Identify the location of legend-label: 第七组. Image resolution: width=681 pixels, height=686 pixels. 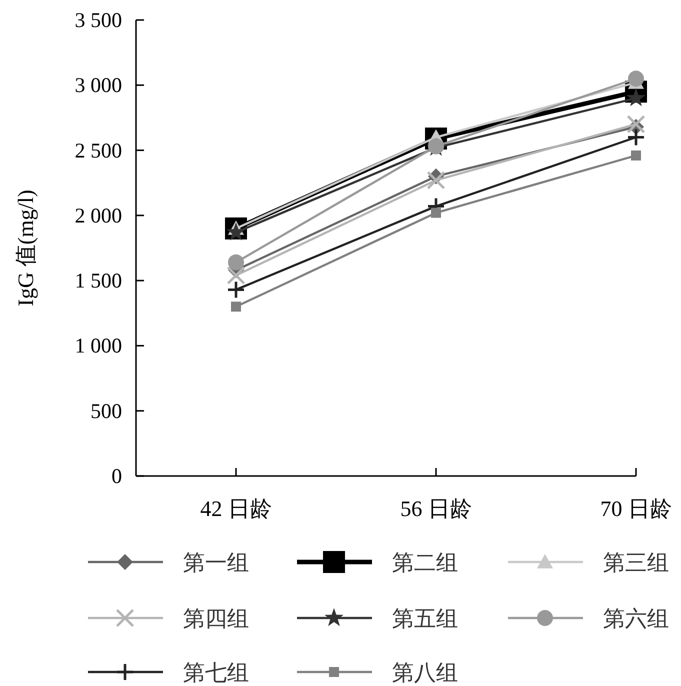
(216, 672).